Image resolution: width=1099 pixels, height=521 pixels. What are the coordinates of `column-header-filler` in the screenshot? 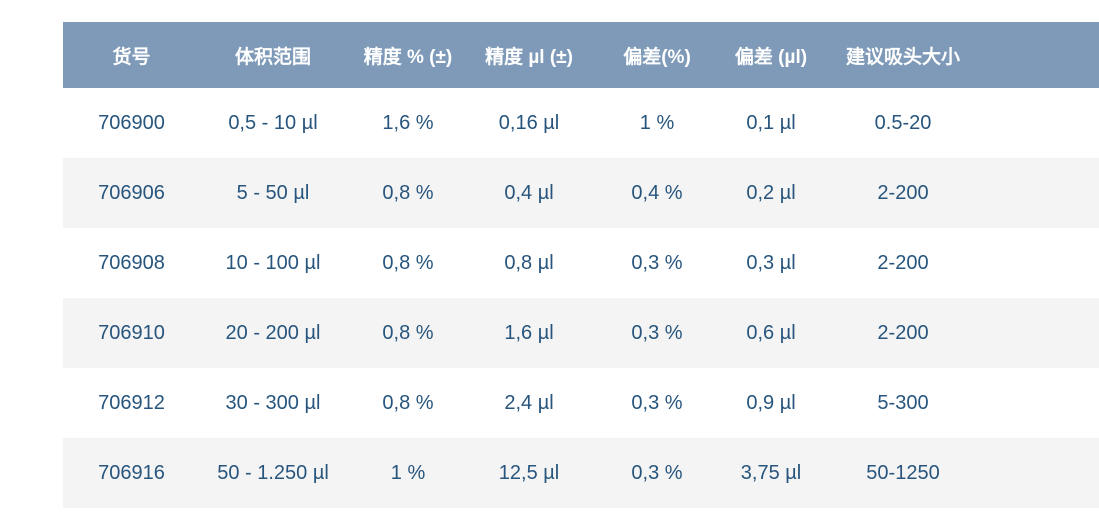 It's located at (1044, 55).